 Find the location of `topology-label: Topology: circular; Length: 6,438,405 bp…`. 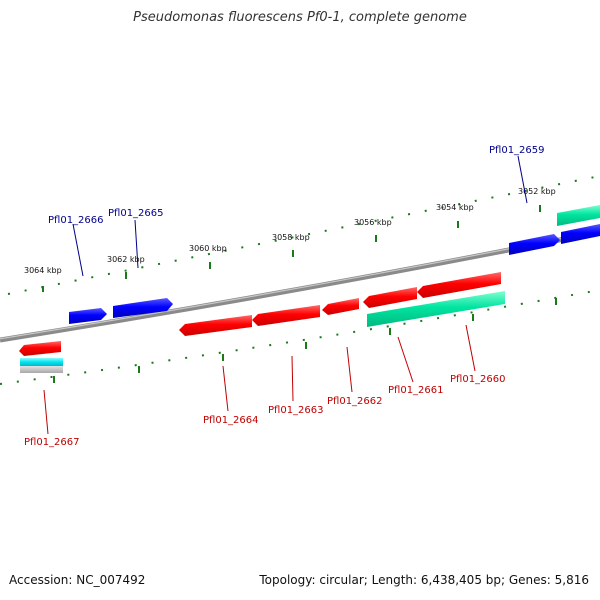

topology-label: Topology: circular; Length: 6,438,405 bp… is located at coordinates (424, 580).